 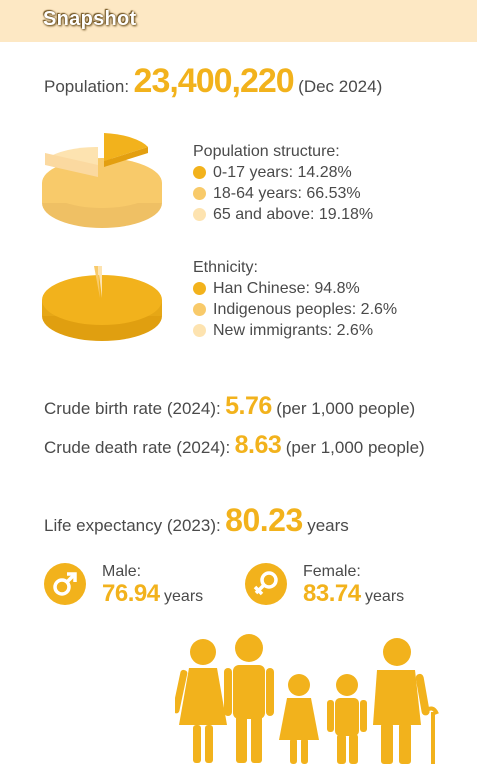 I want to click on ethnicity-pie, so click(x=102, y=303).